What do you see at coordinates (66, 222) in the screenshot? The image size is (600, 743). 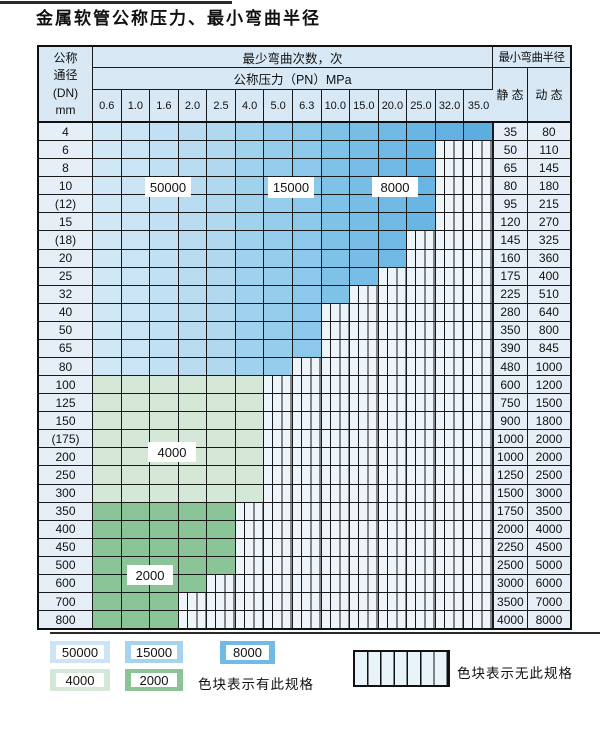 I see `dn-cell: 15` at bounding box center [66, 222].